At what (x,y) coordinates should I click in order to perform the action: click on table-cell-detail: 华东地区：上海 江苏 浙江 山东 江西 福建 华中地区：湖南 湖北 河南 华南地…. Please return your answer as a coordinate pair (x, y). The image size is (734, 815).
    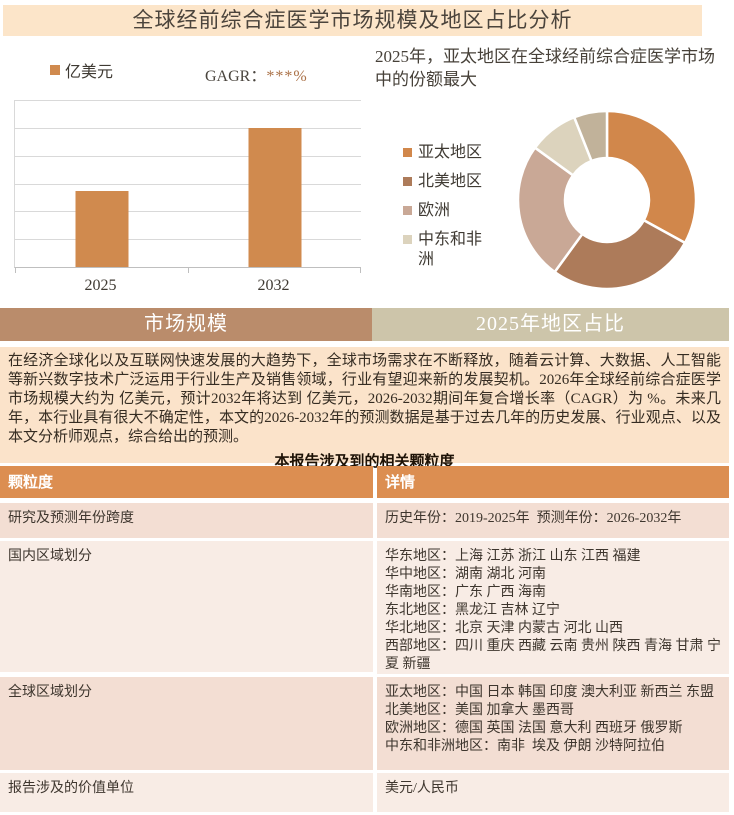
    Looking at the image, I should click on (553, 607).